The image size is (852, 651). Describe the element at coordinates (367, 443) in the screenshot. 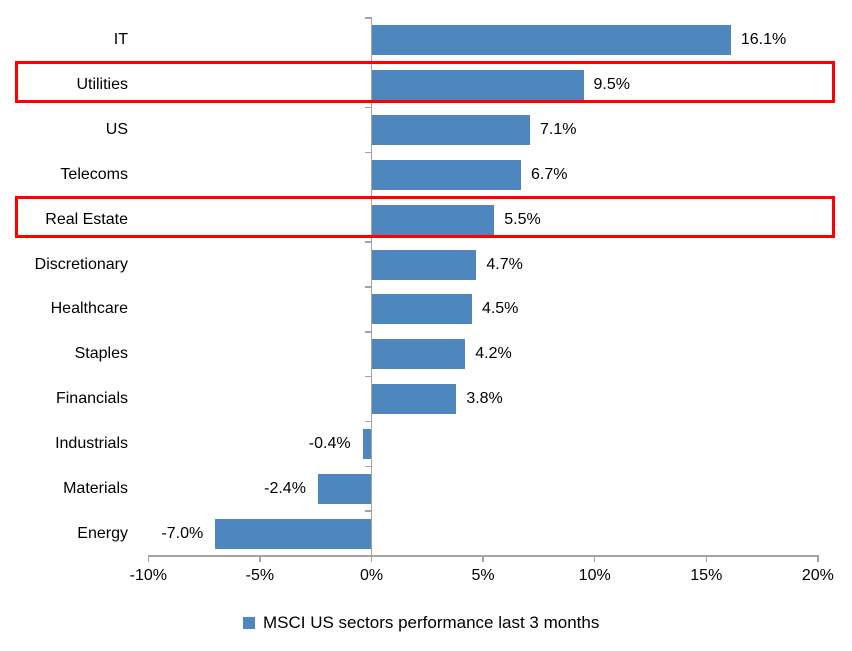

I see `bar-industrials` at that location.